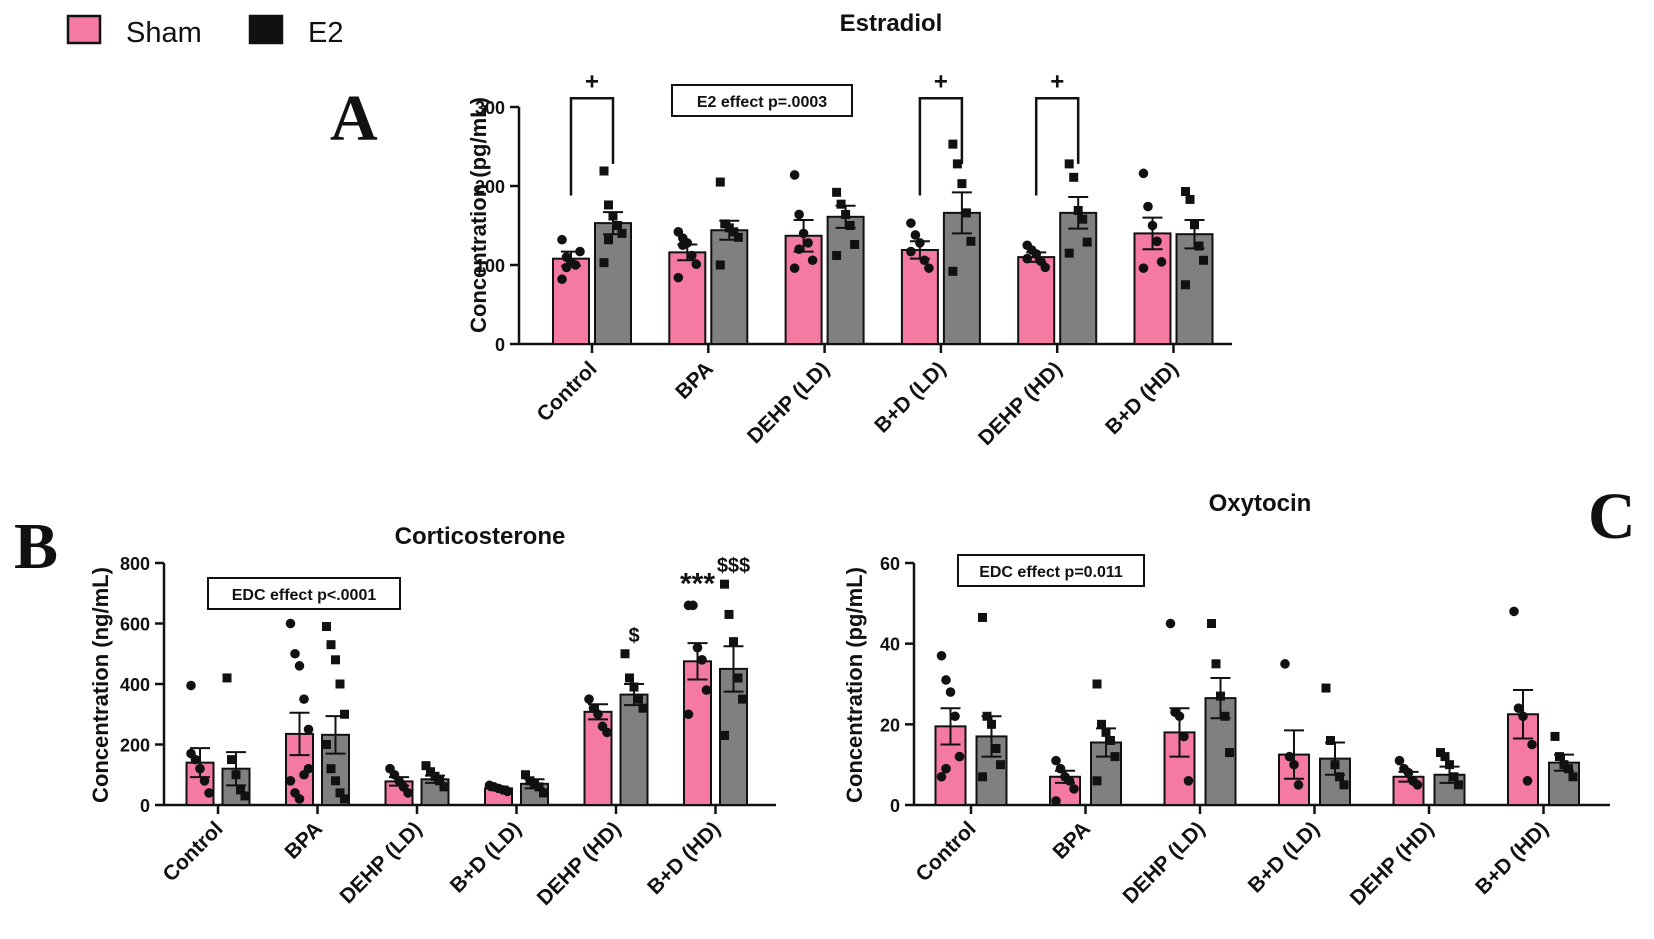 The width and height of the screenshot is (1654, 939). Describe the element at coordinates (895, 806) in the screenshot. I see `chart-c-y-tick-label: 0` at that location.